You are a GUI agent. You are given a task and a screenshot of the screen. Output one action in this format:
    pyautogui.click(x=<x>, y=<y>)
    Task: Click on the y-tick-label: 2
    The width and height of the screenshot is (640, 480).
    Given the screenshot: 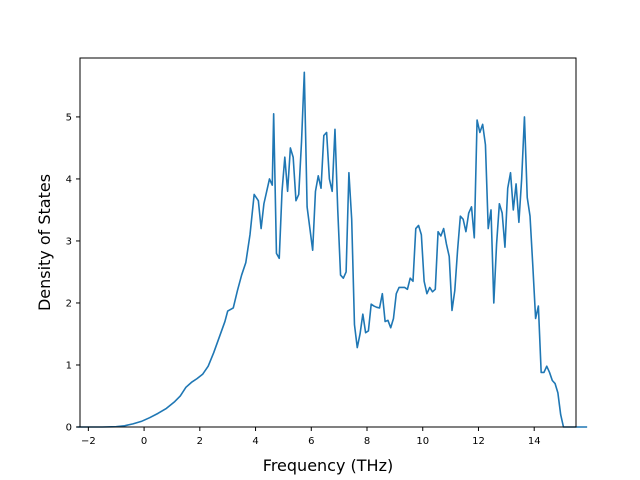 What is the action you would take?
    pyautogui.click(x=69, y=303)
    